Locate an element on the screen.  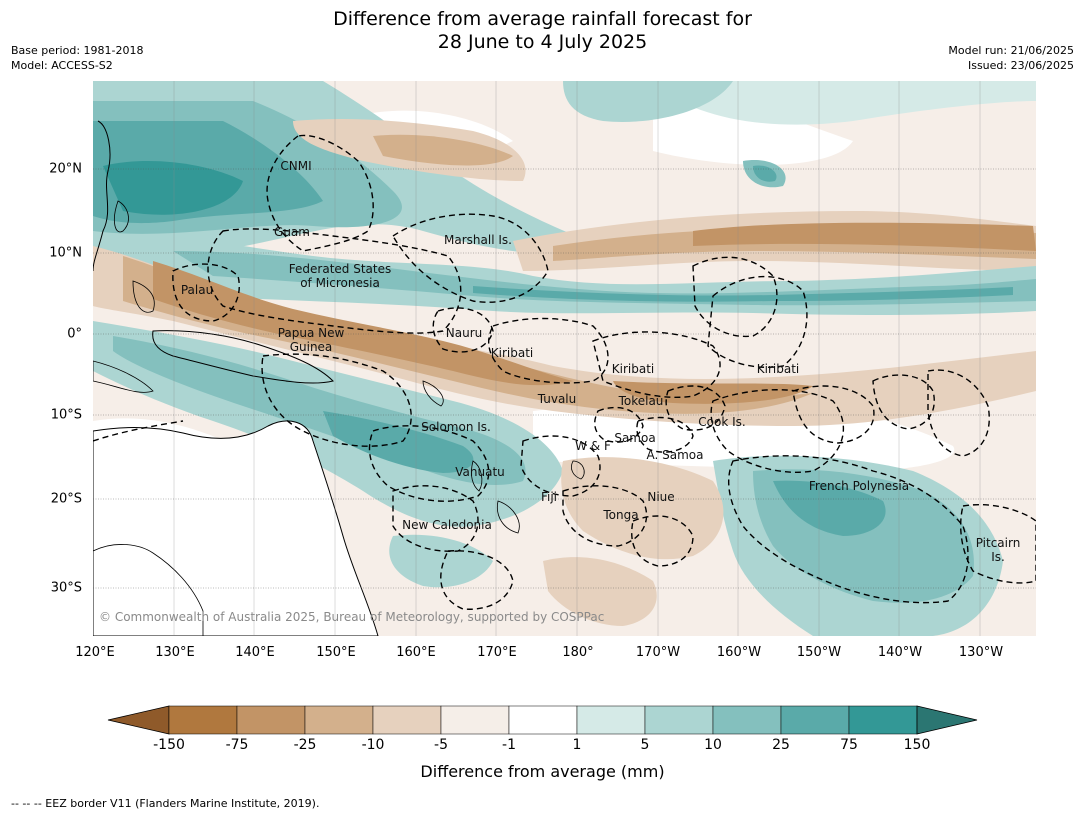
region-cook: Cook Is. is located at coordinates (722, 422).